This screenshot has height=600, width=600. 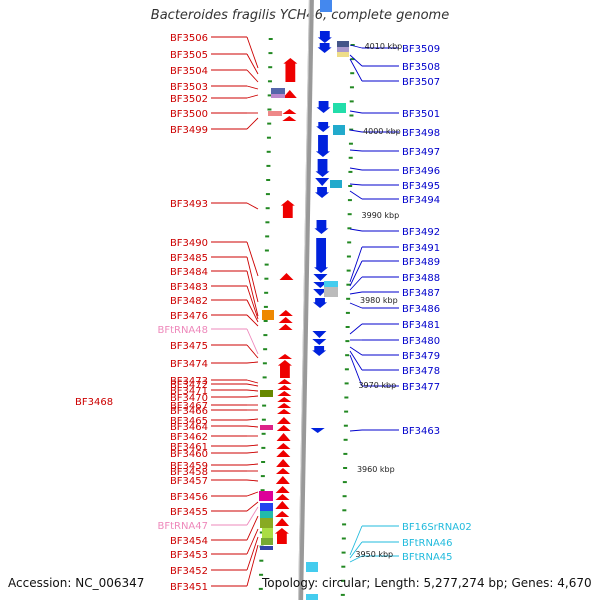 I want to click on gene-label-right: BFtRNA45, so click(x=427, y=557).